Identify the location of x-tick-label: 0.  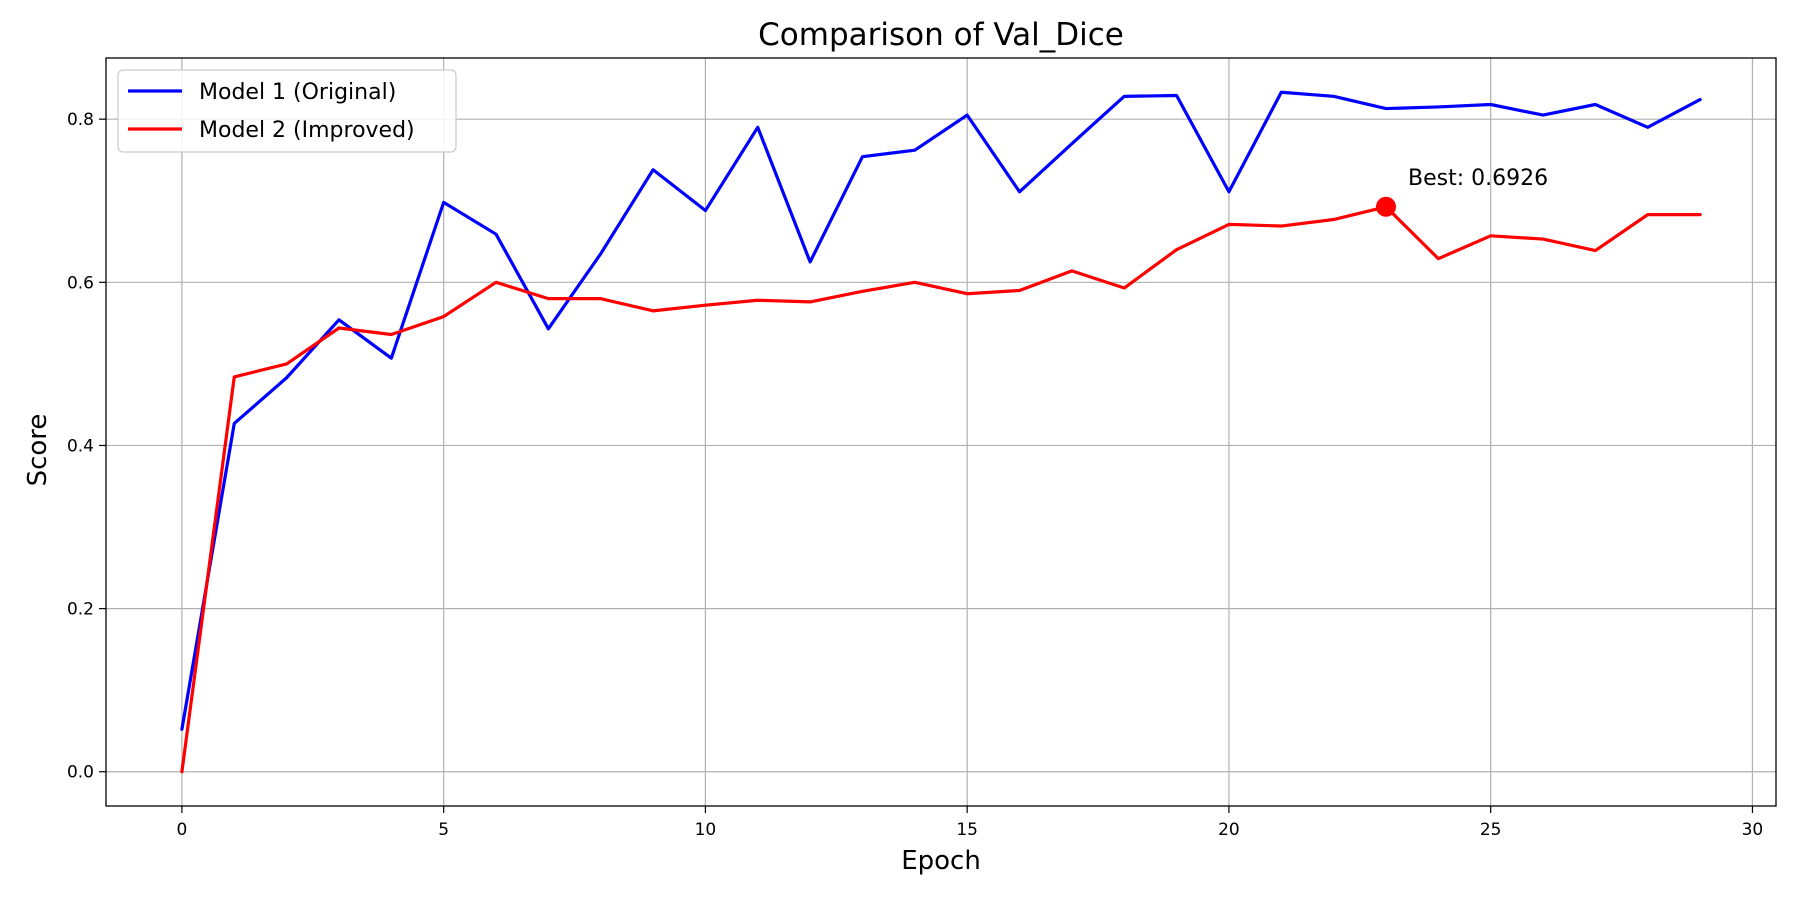
(181, 830).